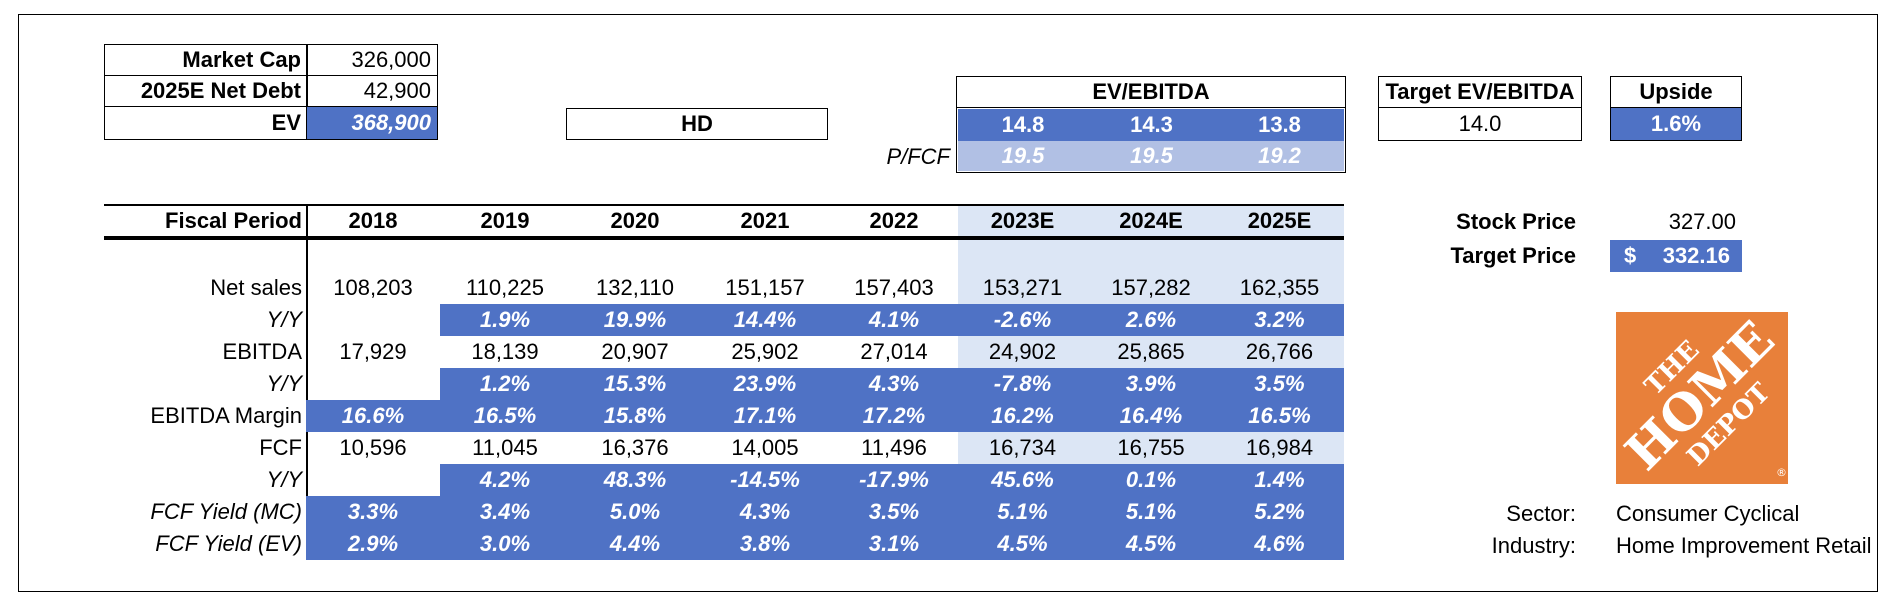 This screenshot has width=1896, height=600. I want to click on table-cell: 14.4%, so click(765, 320).